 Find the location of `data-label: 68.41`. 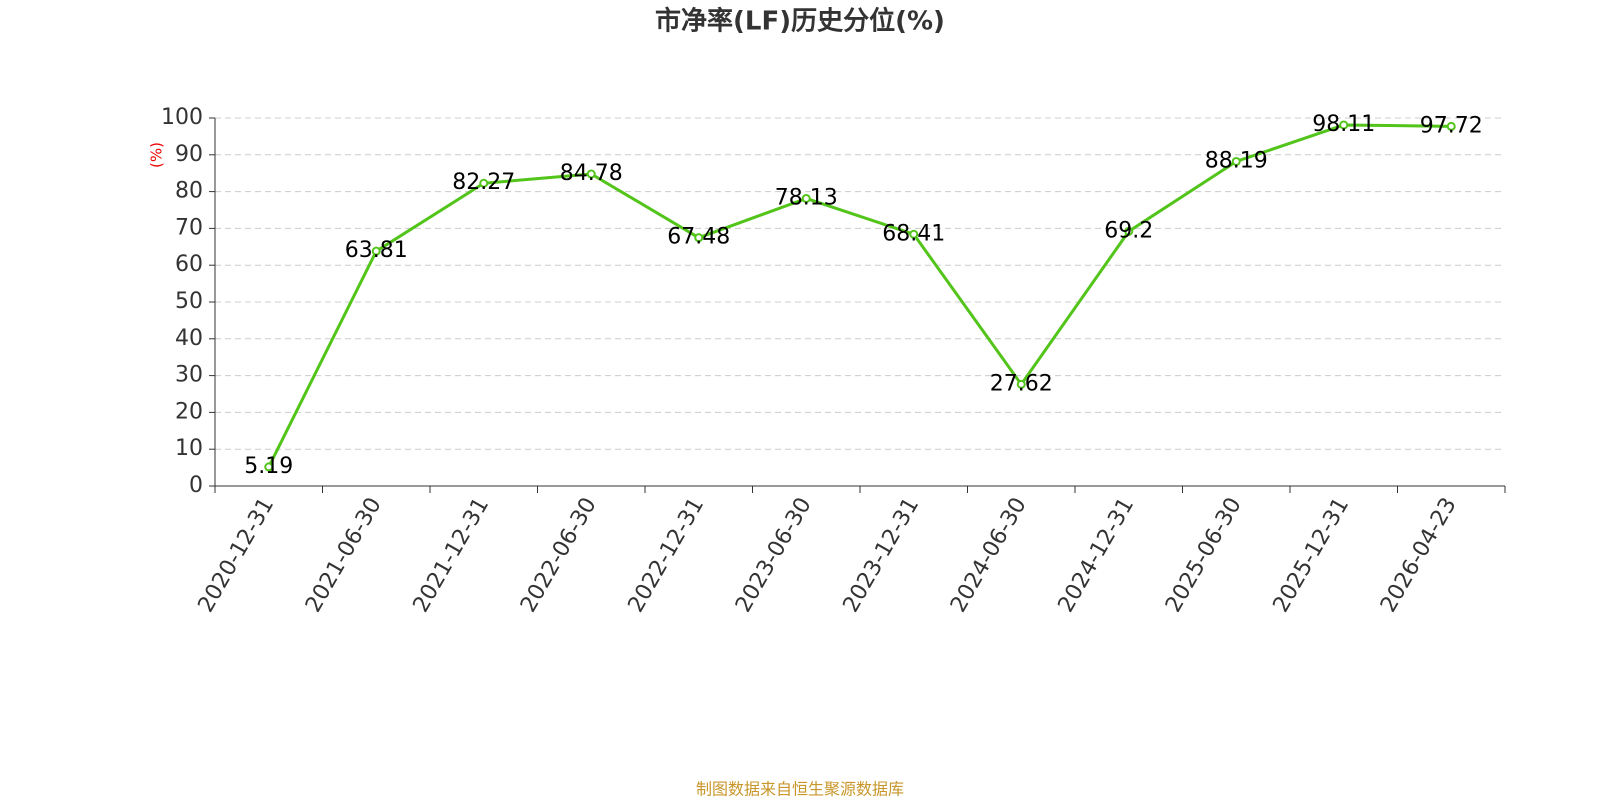

data-label: 68.41 is located at coordinates (913, 233).